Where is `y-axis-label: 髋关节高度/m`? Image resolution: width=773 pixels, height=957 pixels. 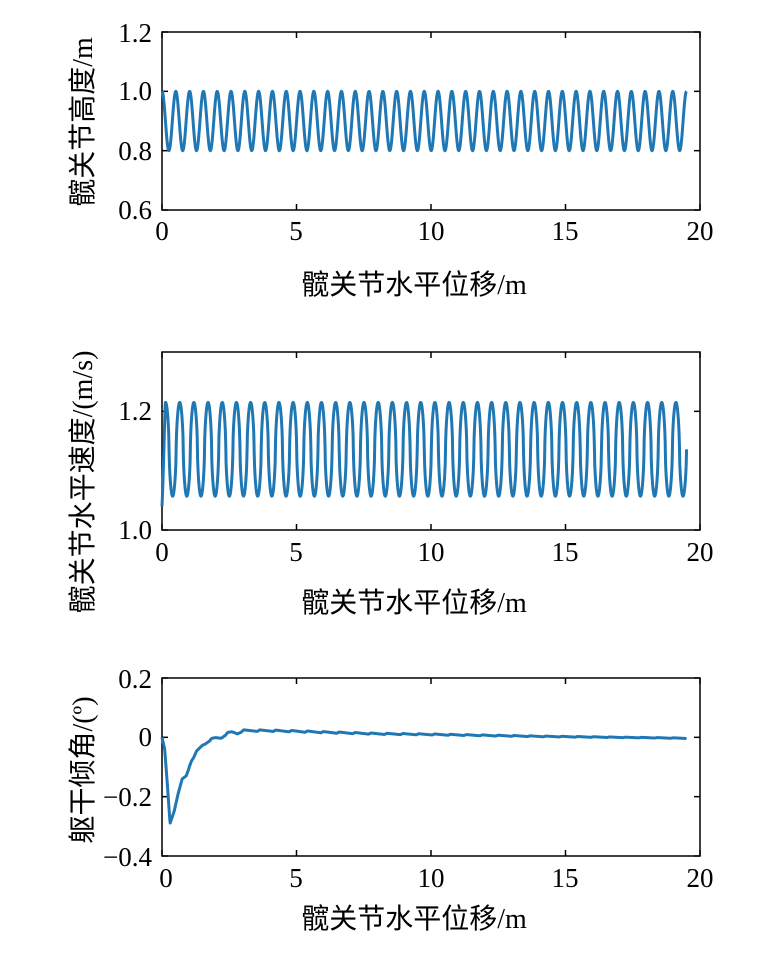
y-axis-label: 髋关节高度/m is located at coordinates (83, 122).